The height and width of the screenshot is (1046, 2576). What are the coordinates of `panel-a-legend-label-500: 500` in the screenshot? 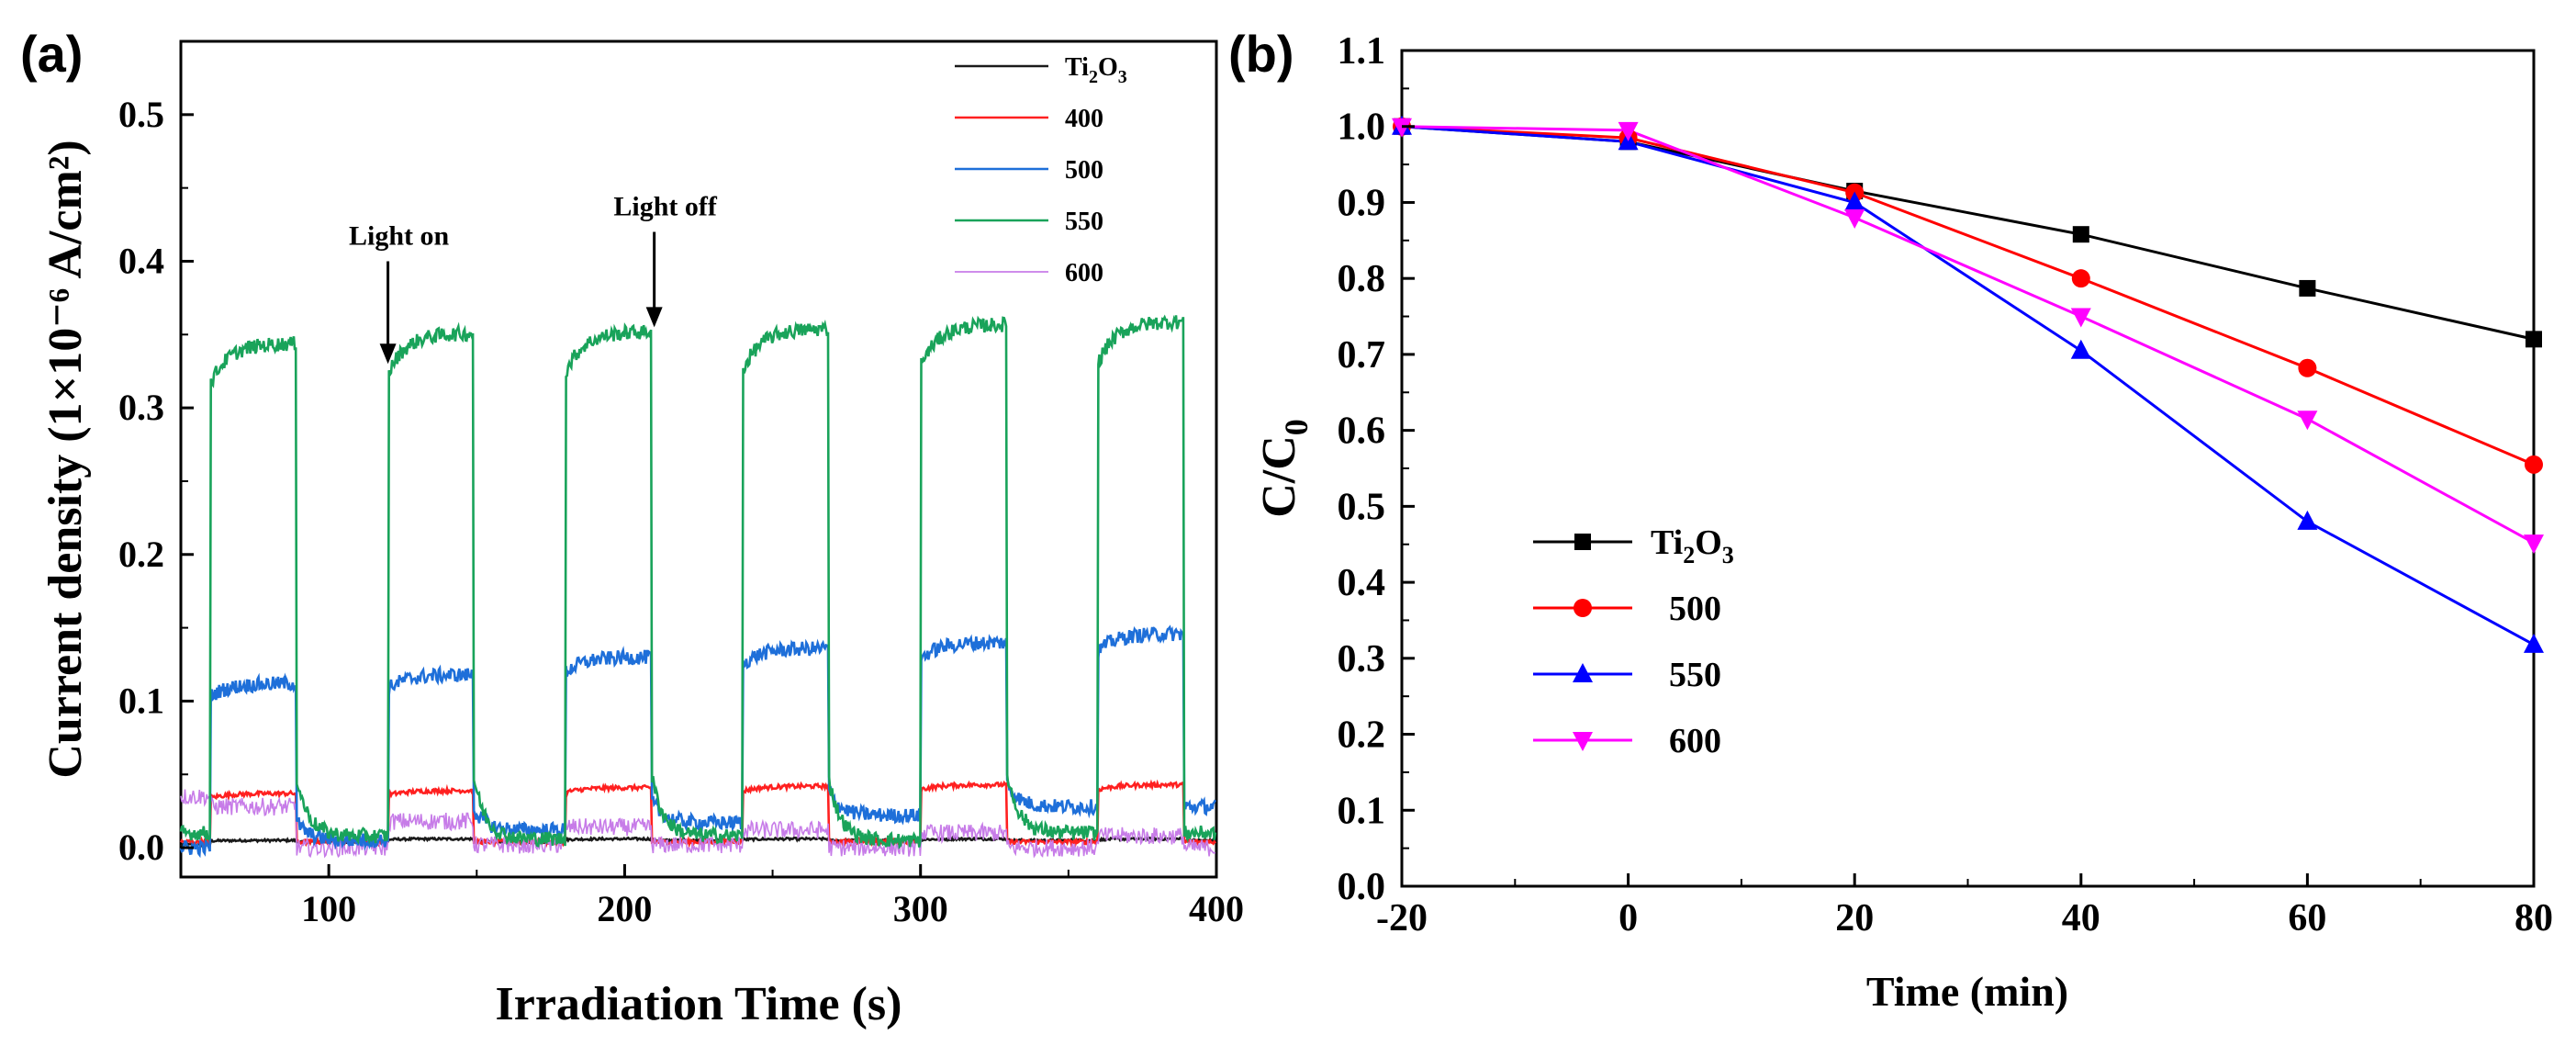 It's located at (1084, 170).